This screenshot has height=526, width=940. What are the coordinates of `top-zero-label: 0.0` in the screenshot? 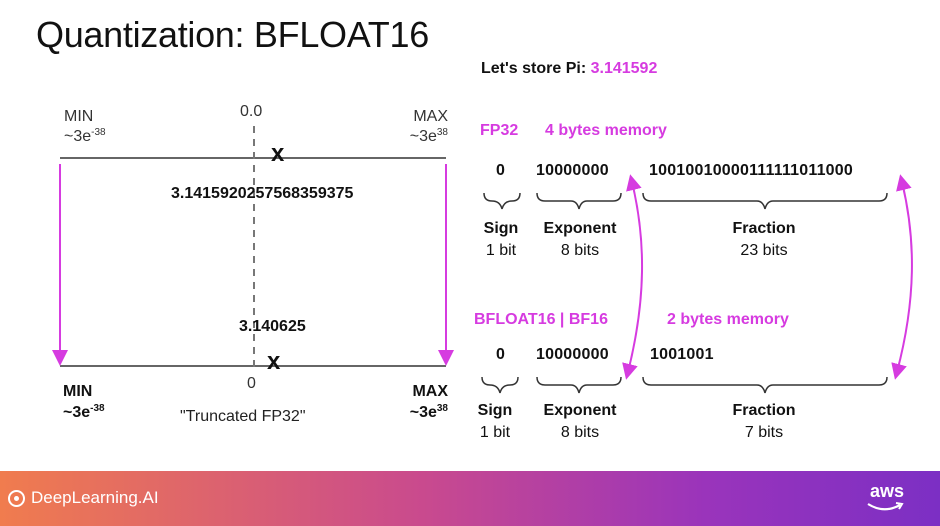 It's located at (251, 111).